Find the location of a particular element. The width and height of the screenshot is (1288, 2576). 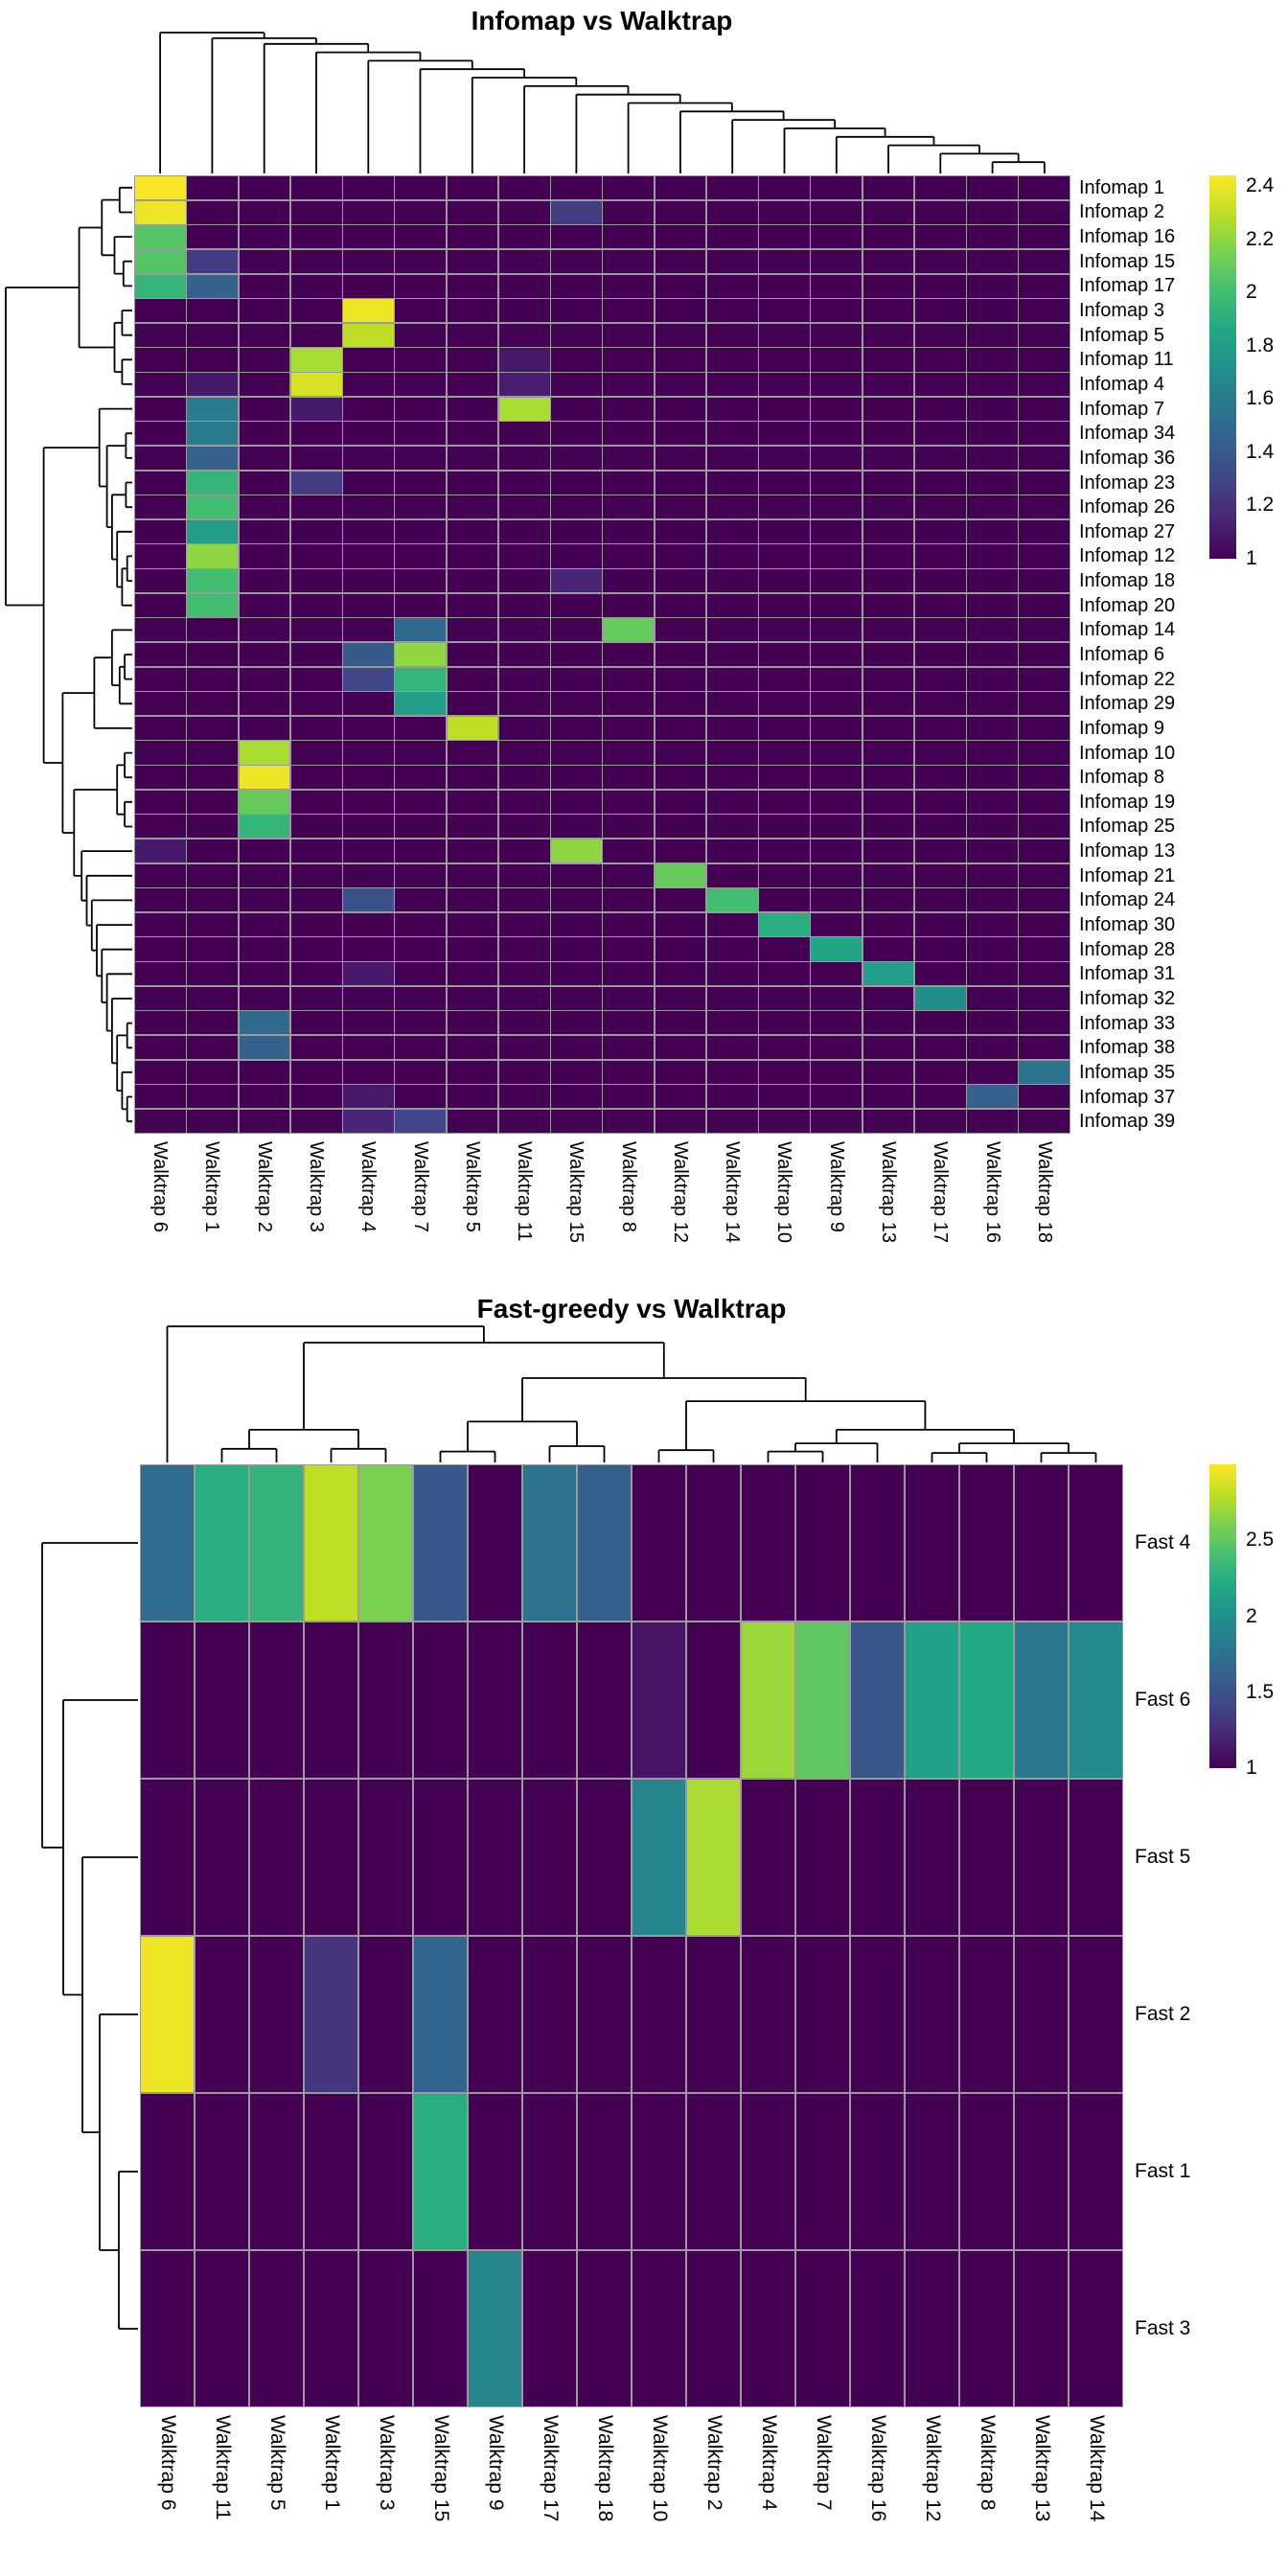

row-label: Infomap 7 is located at coordinates (1121, 409).